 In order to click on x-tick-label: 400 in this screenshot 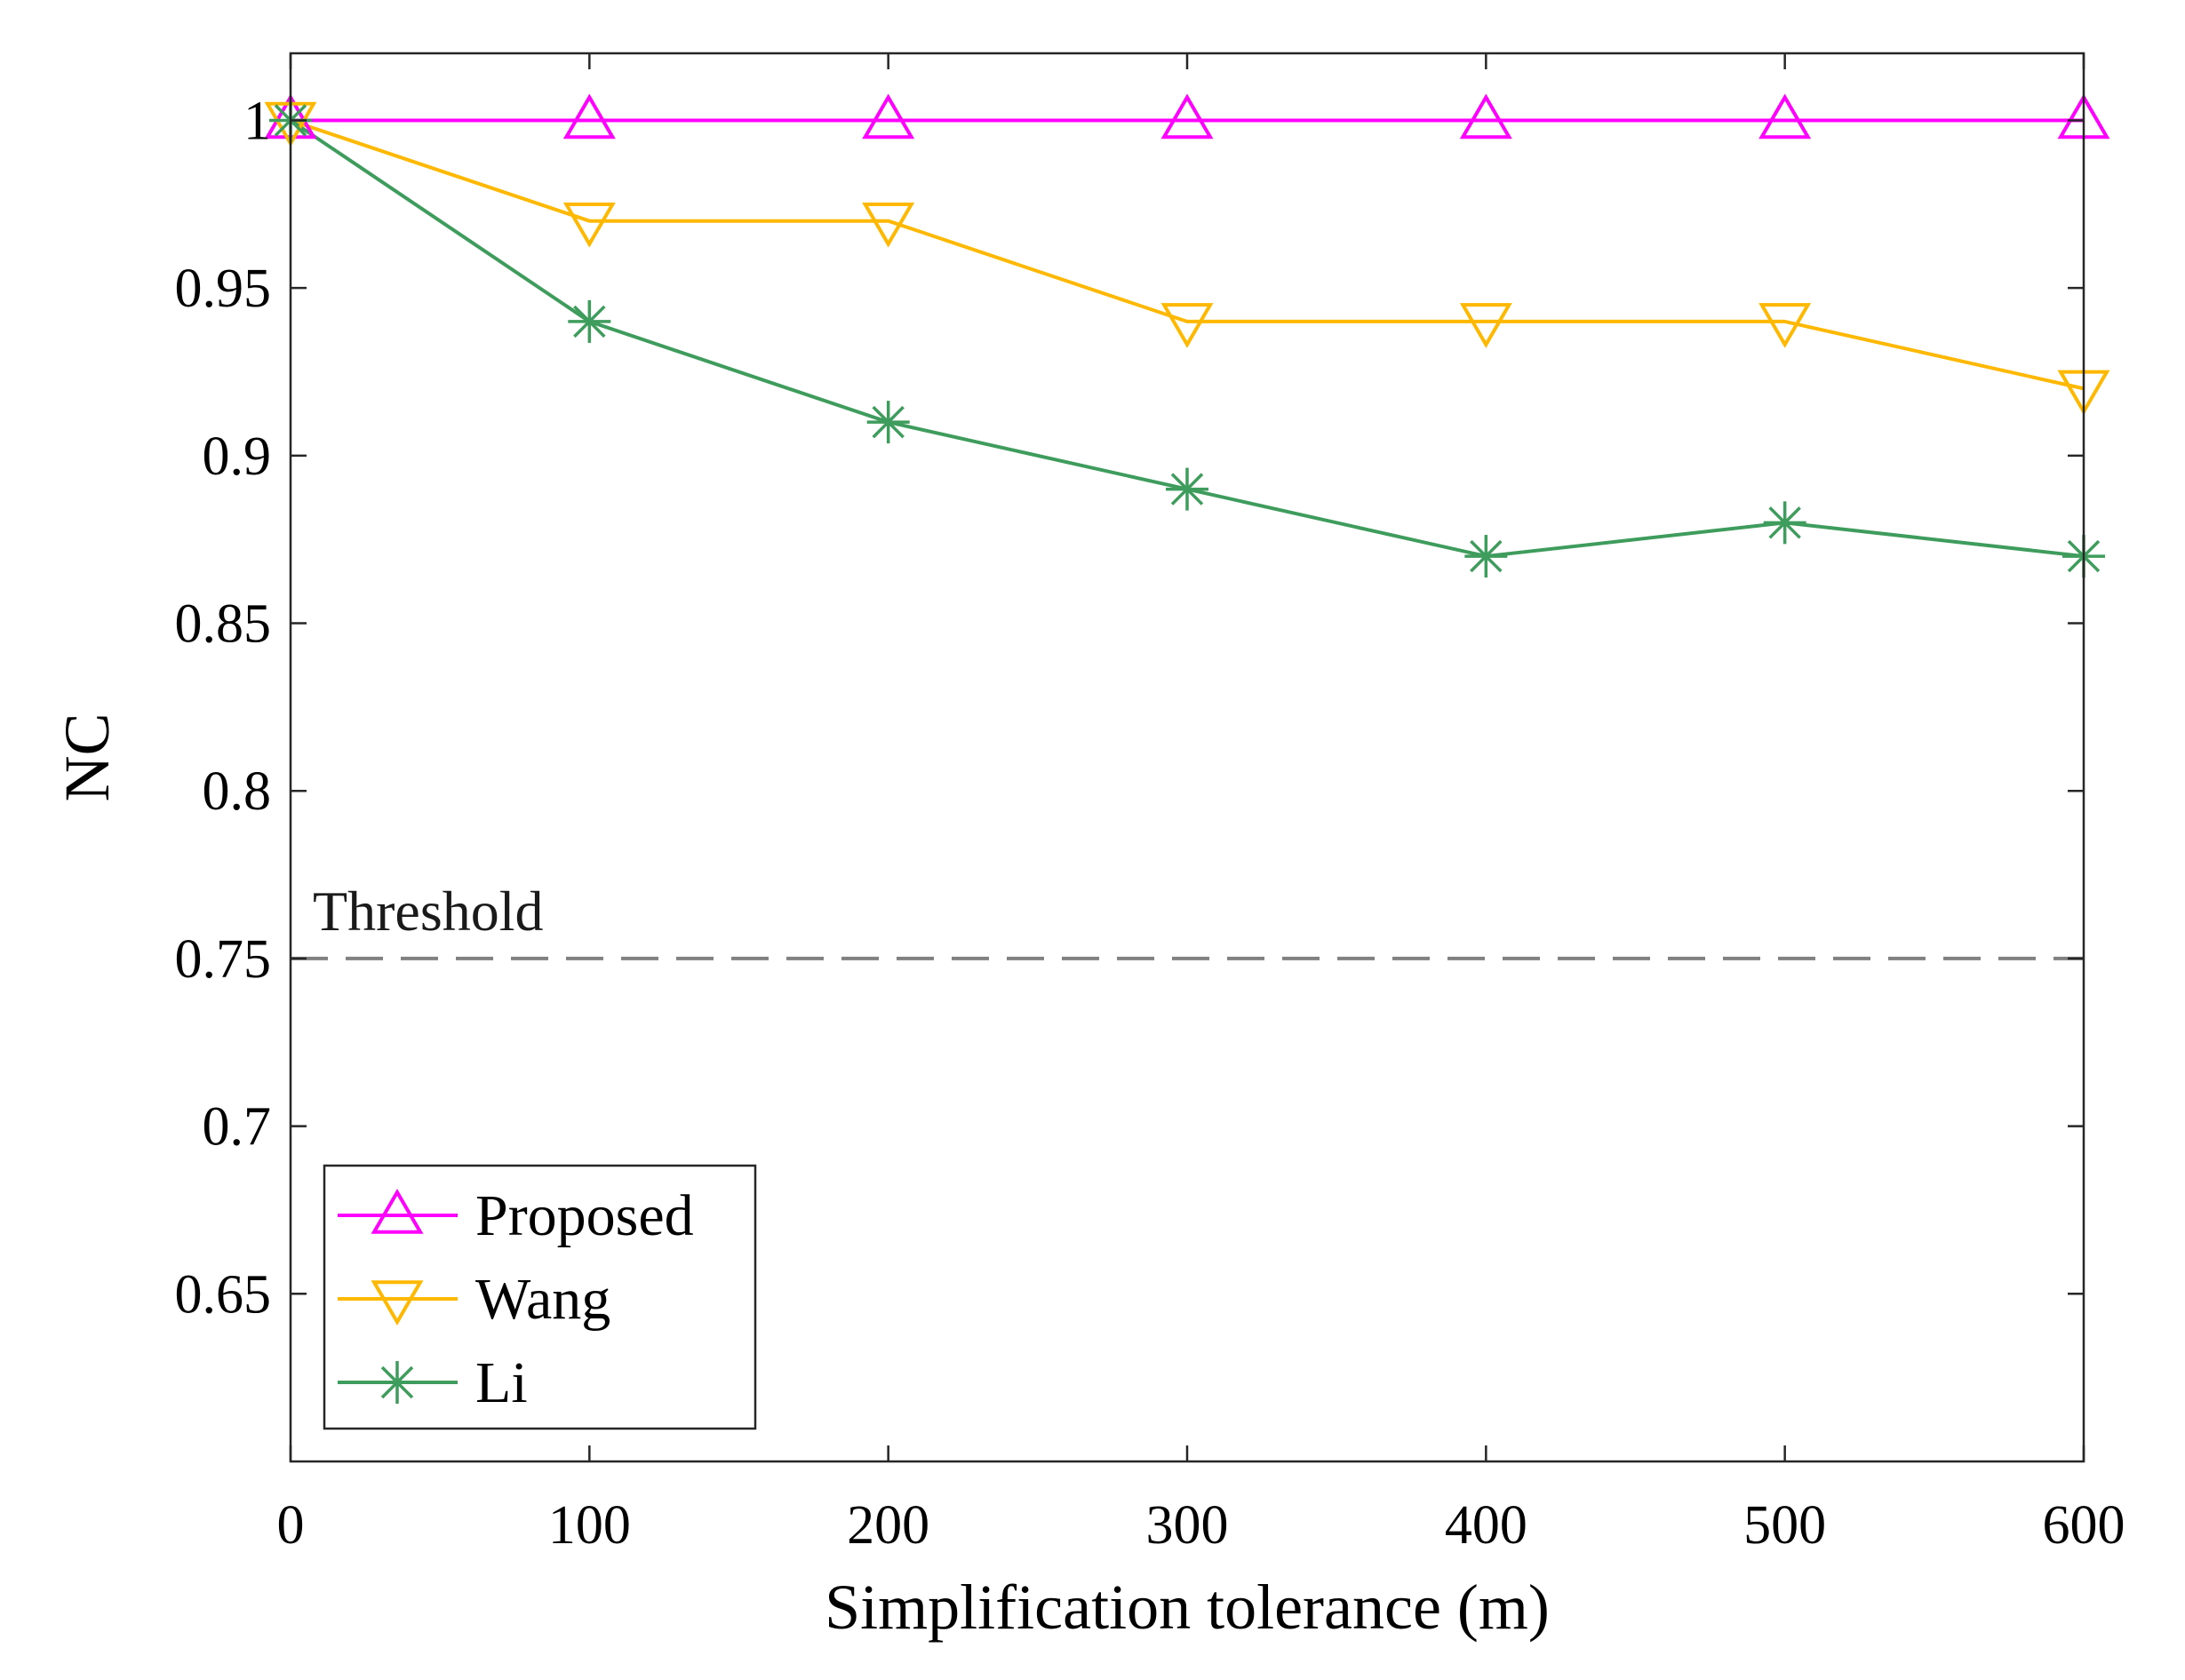, I will do `click(1486, 1525)`.